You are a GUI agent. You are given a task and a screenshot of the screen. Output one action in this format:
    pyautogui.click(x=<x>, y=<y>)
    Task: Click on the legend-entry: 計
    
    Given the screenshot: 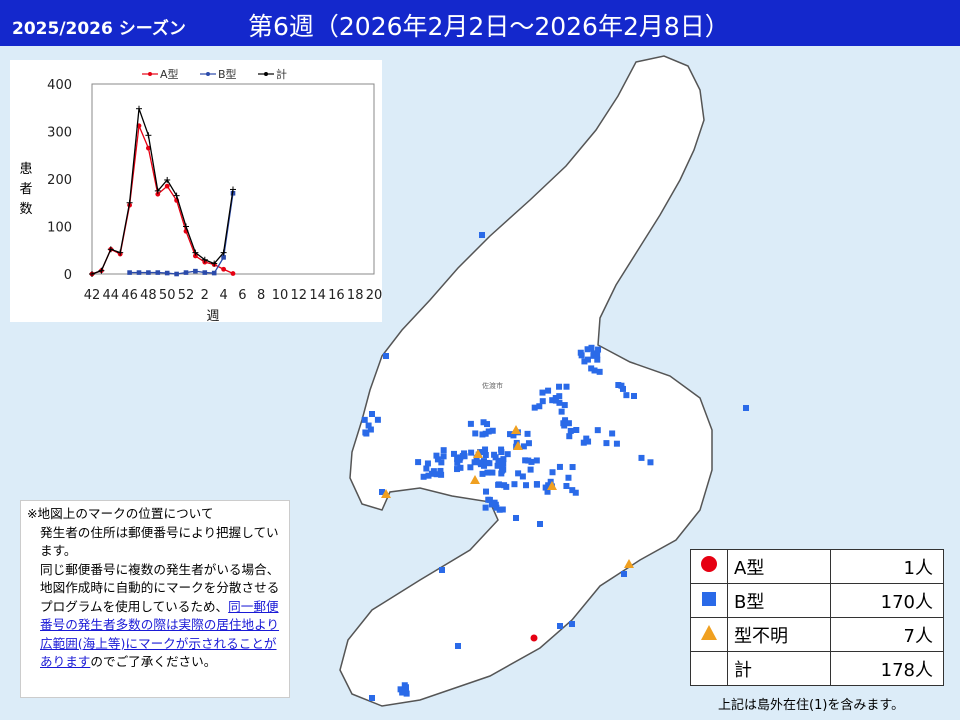 What is the action you would take?
    pyautogui.click(x=281, y=74)
    